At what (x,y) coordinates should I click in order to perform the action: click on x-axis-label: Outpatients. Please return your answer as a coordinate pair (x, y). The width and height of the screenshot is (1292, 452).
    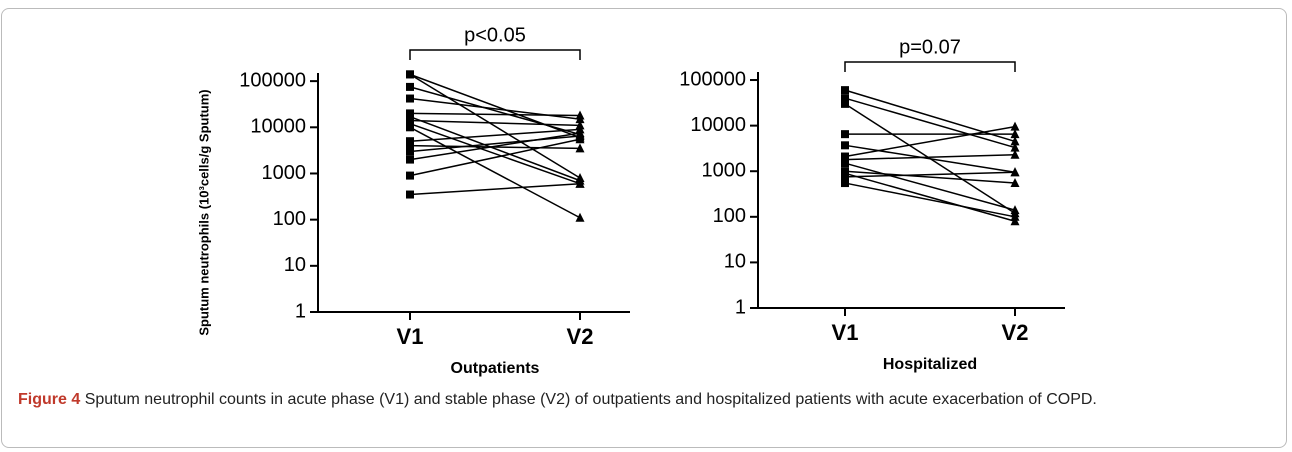
    Looking at the image, I should click on (495, 368).